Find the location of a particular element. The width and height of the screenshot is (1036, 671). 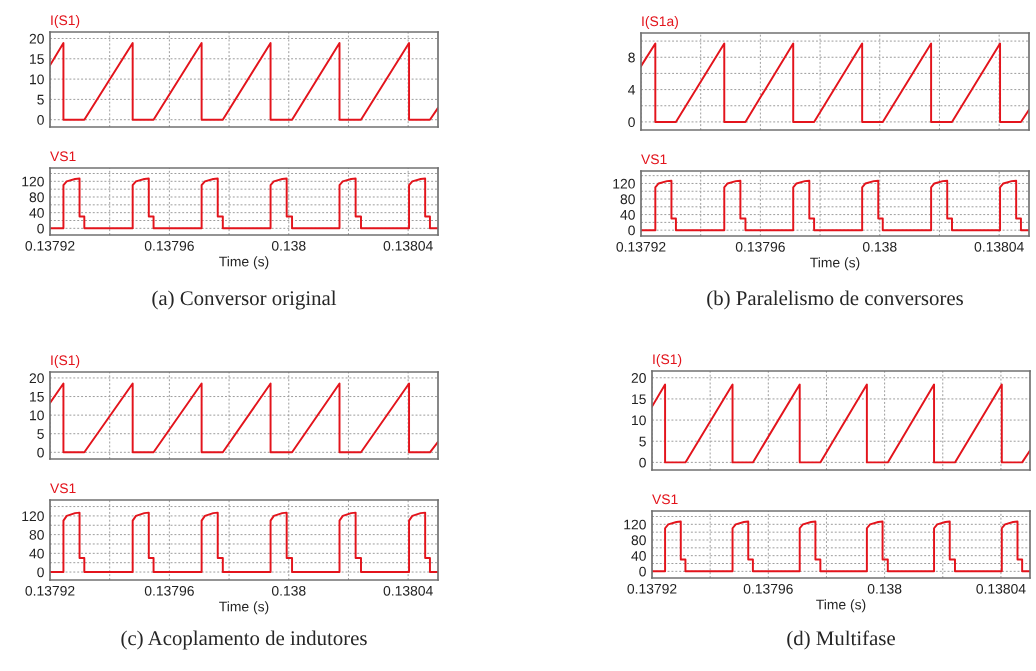

text: (d) Multifase is located at coordinates (841, 640).